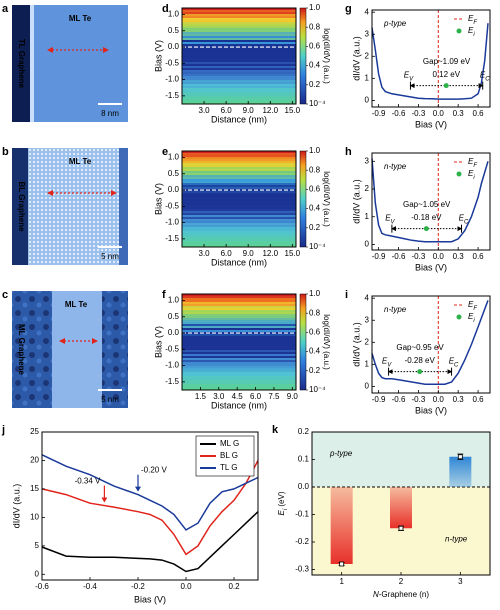  Describe the element at coordinates (411, 79) in the screenshot. I see `edge-label-sub: V` at that location.